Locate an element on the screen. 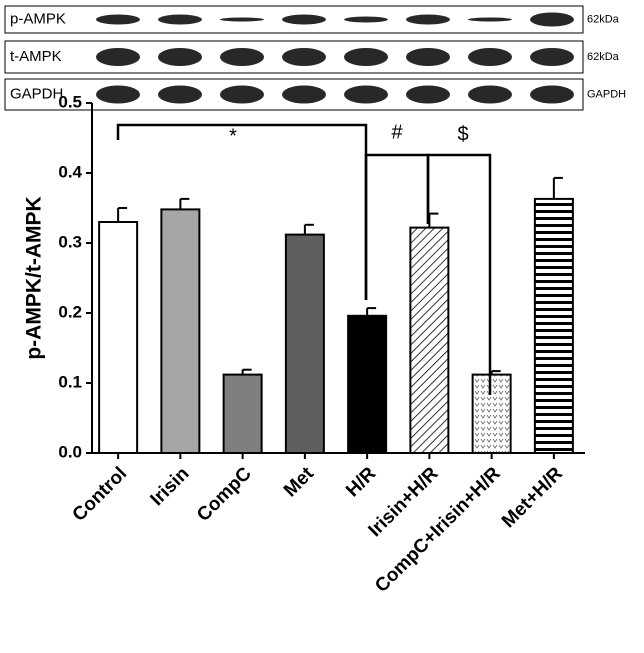 This screenshot has height=653, width=644. significance-label: * is located at coordinates (233, 136).